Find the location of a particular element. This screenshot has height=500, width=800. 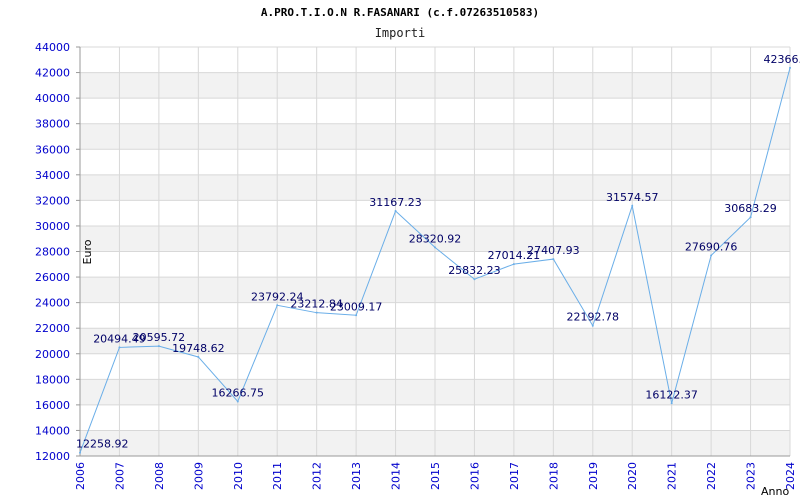

data-label: 31167.23 is located at coordinates (395, 202).